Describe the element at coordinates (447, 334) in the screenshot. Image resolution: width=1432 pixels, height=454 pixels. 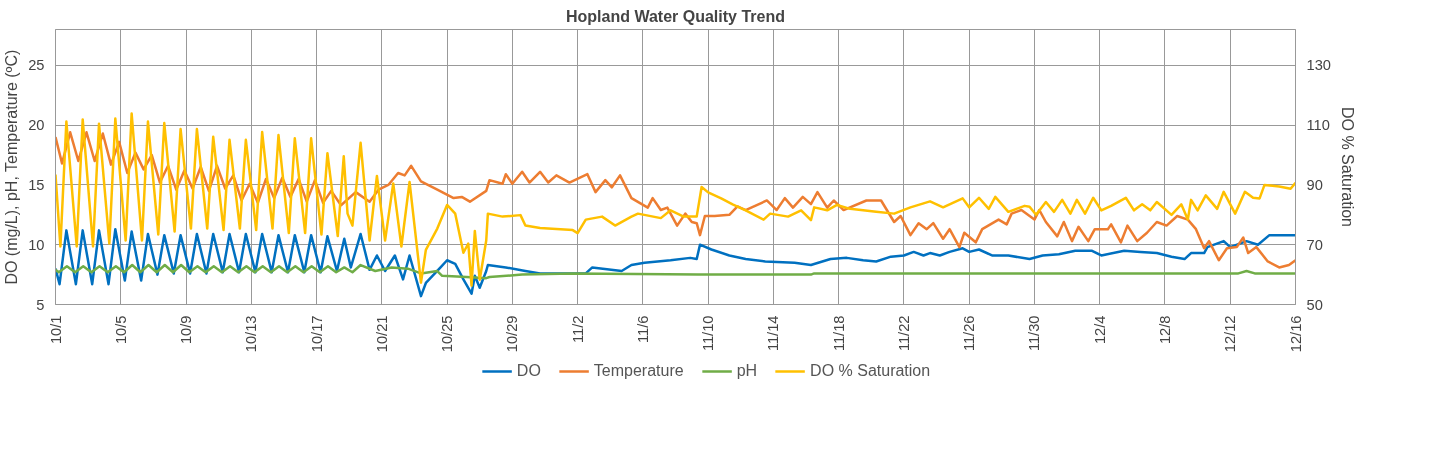
I see `x-tick-label: 10/25` at that location.